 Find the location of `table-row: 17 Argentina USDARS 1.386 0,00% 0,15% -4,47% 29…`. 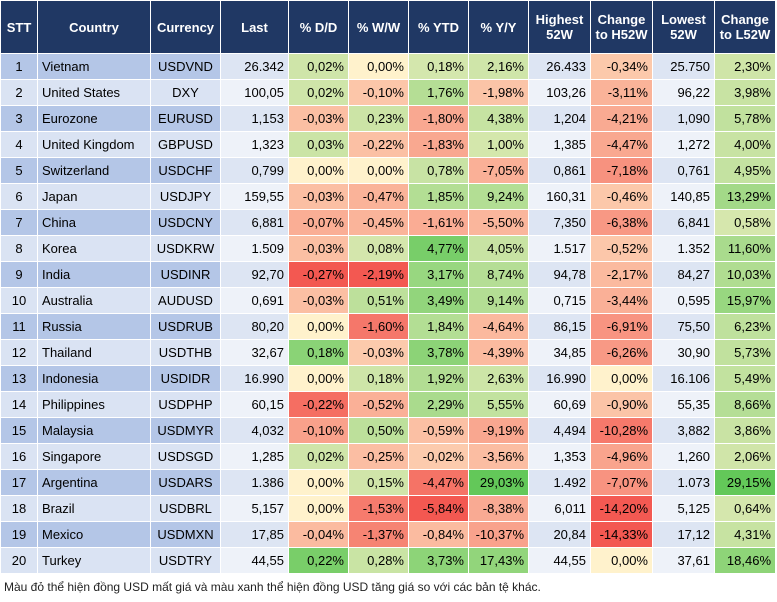

table-row: 17 Argentina USDARS 1.386 0,00% 0,15% -4,47% 29… is located at coordinates (388, 482).